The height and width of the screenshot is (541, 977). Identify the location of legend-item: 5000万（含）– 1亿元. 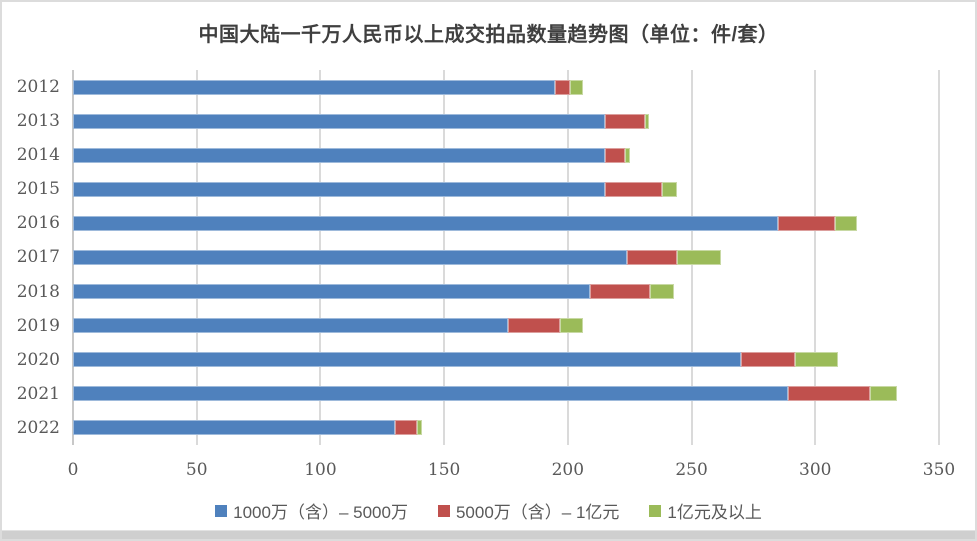
(528, 510).